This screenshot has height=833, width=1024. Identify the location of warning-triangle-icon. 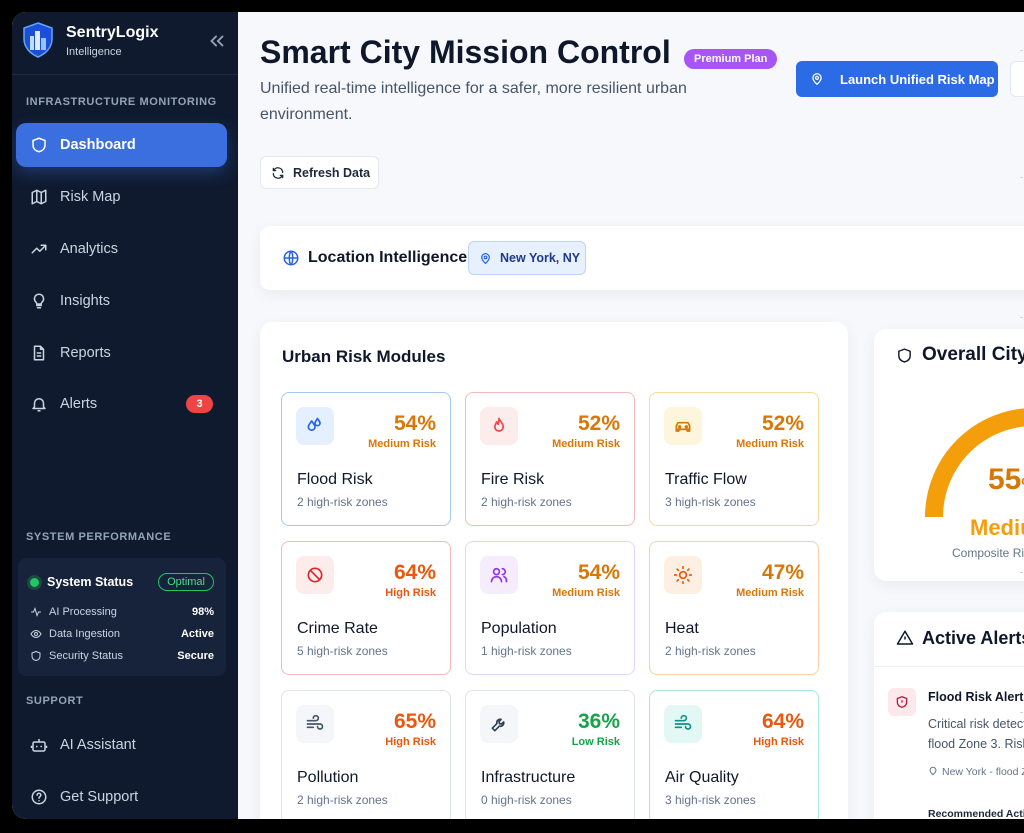
(905, 637).